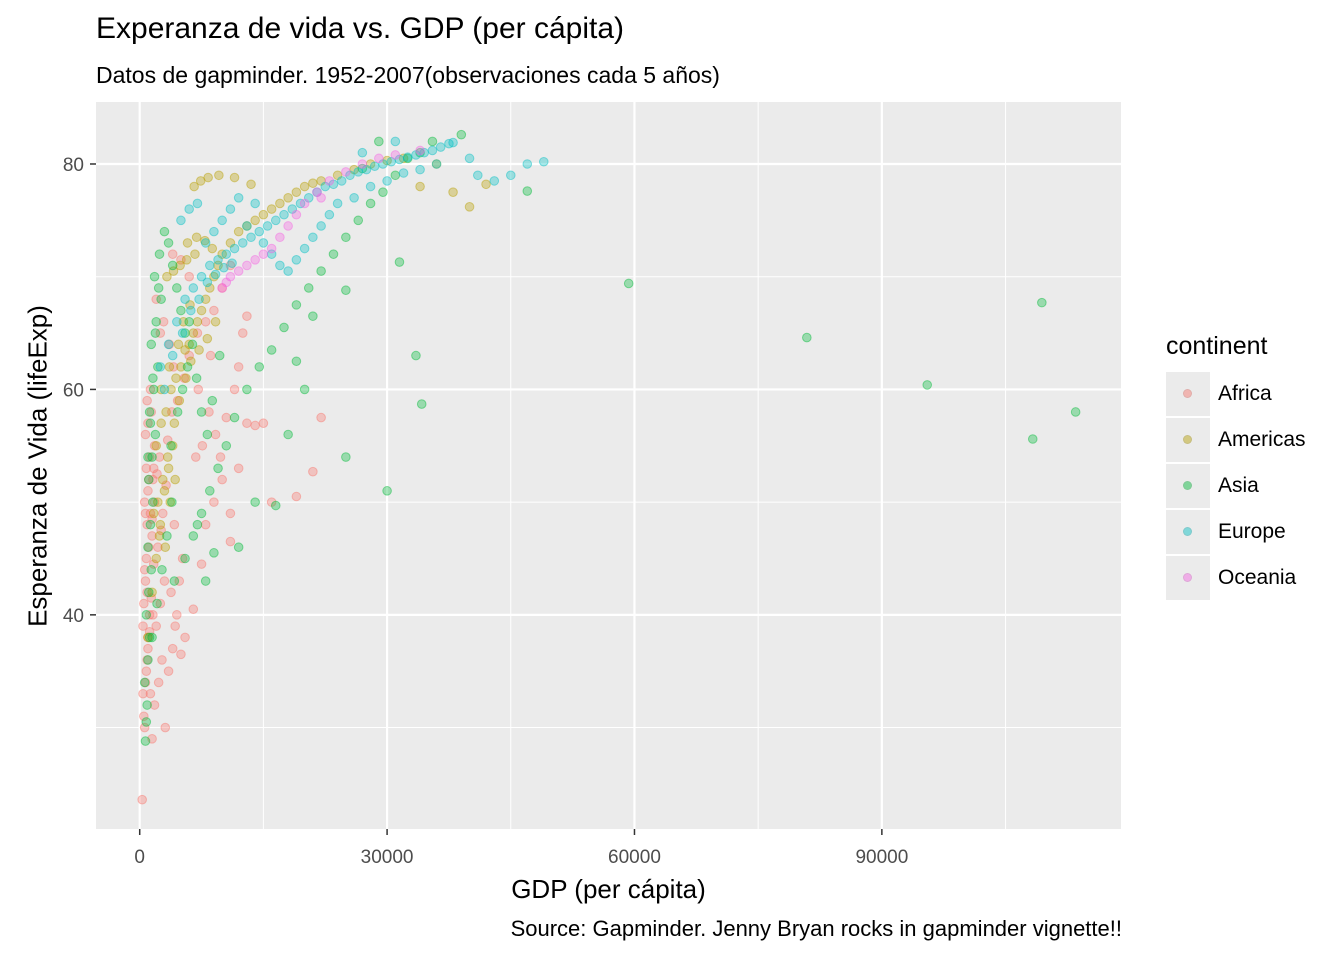 The image size is (1344, 960). What do you see at coordinates (387, 857) in the screenshot?
I see `x-tick-label: 30000` at bounding box center [387, 857].